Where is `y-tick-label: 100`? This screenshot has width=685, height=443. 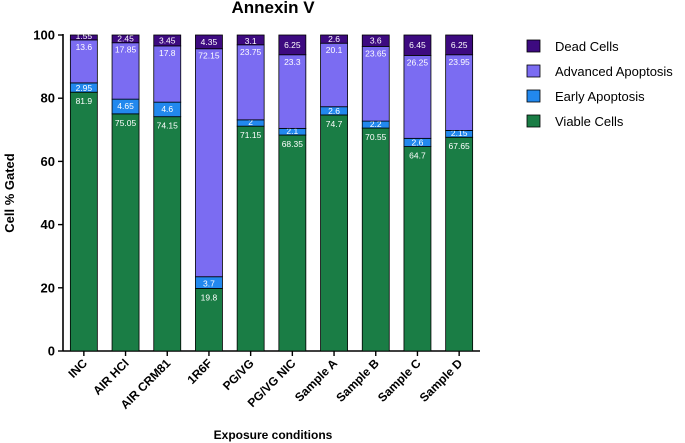 y-tick-label: 100 is located at coordinates (44, 35).